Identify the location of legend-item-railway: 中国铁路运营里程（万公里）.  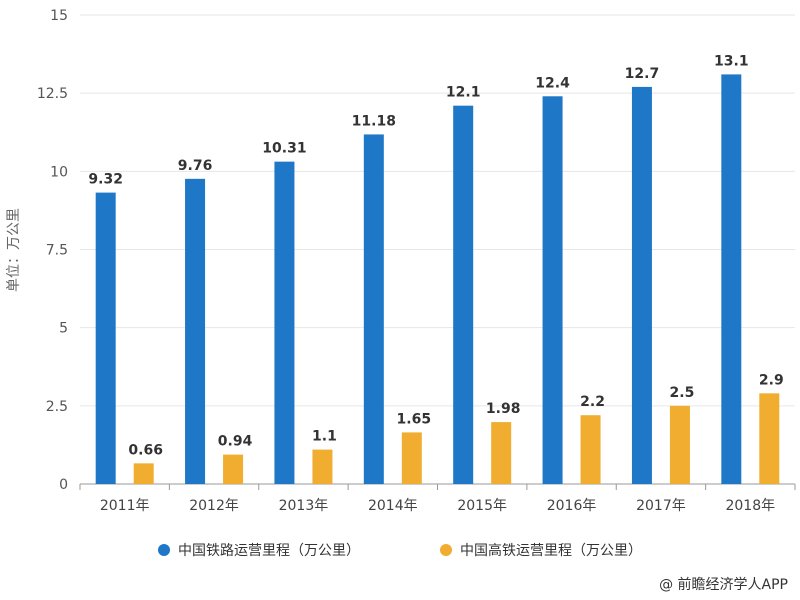
(259, 550).